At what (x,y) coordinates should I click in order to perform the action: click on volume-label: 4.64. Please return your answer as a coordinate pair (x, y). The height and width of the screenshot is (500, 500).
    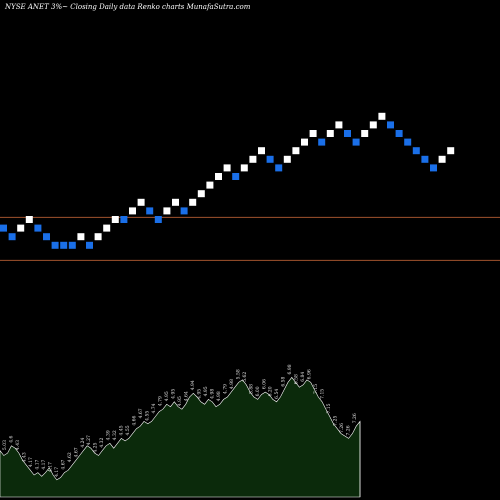
    Looking at the image, I should click on (186, 396).